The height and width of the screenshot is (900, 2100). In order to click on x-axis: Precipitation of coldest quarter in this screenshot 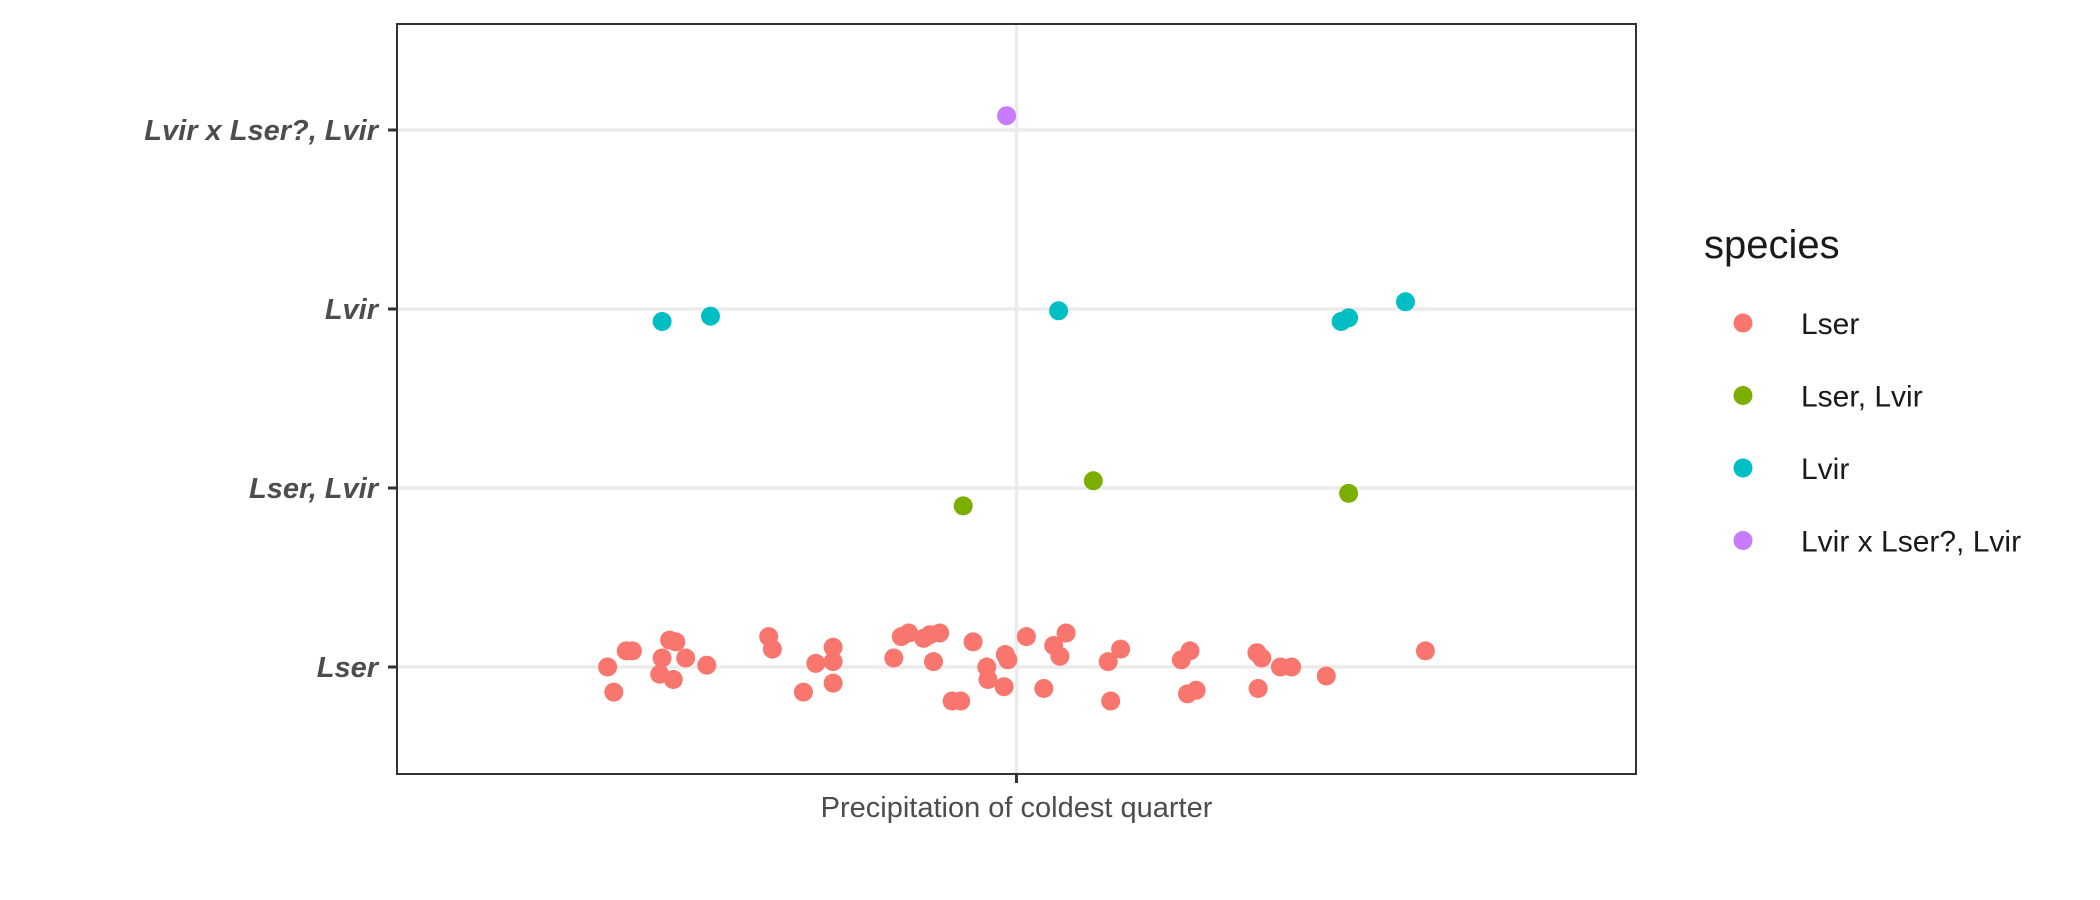, I will do `click(1017, 799)`.